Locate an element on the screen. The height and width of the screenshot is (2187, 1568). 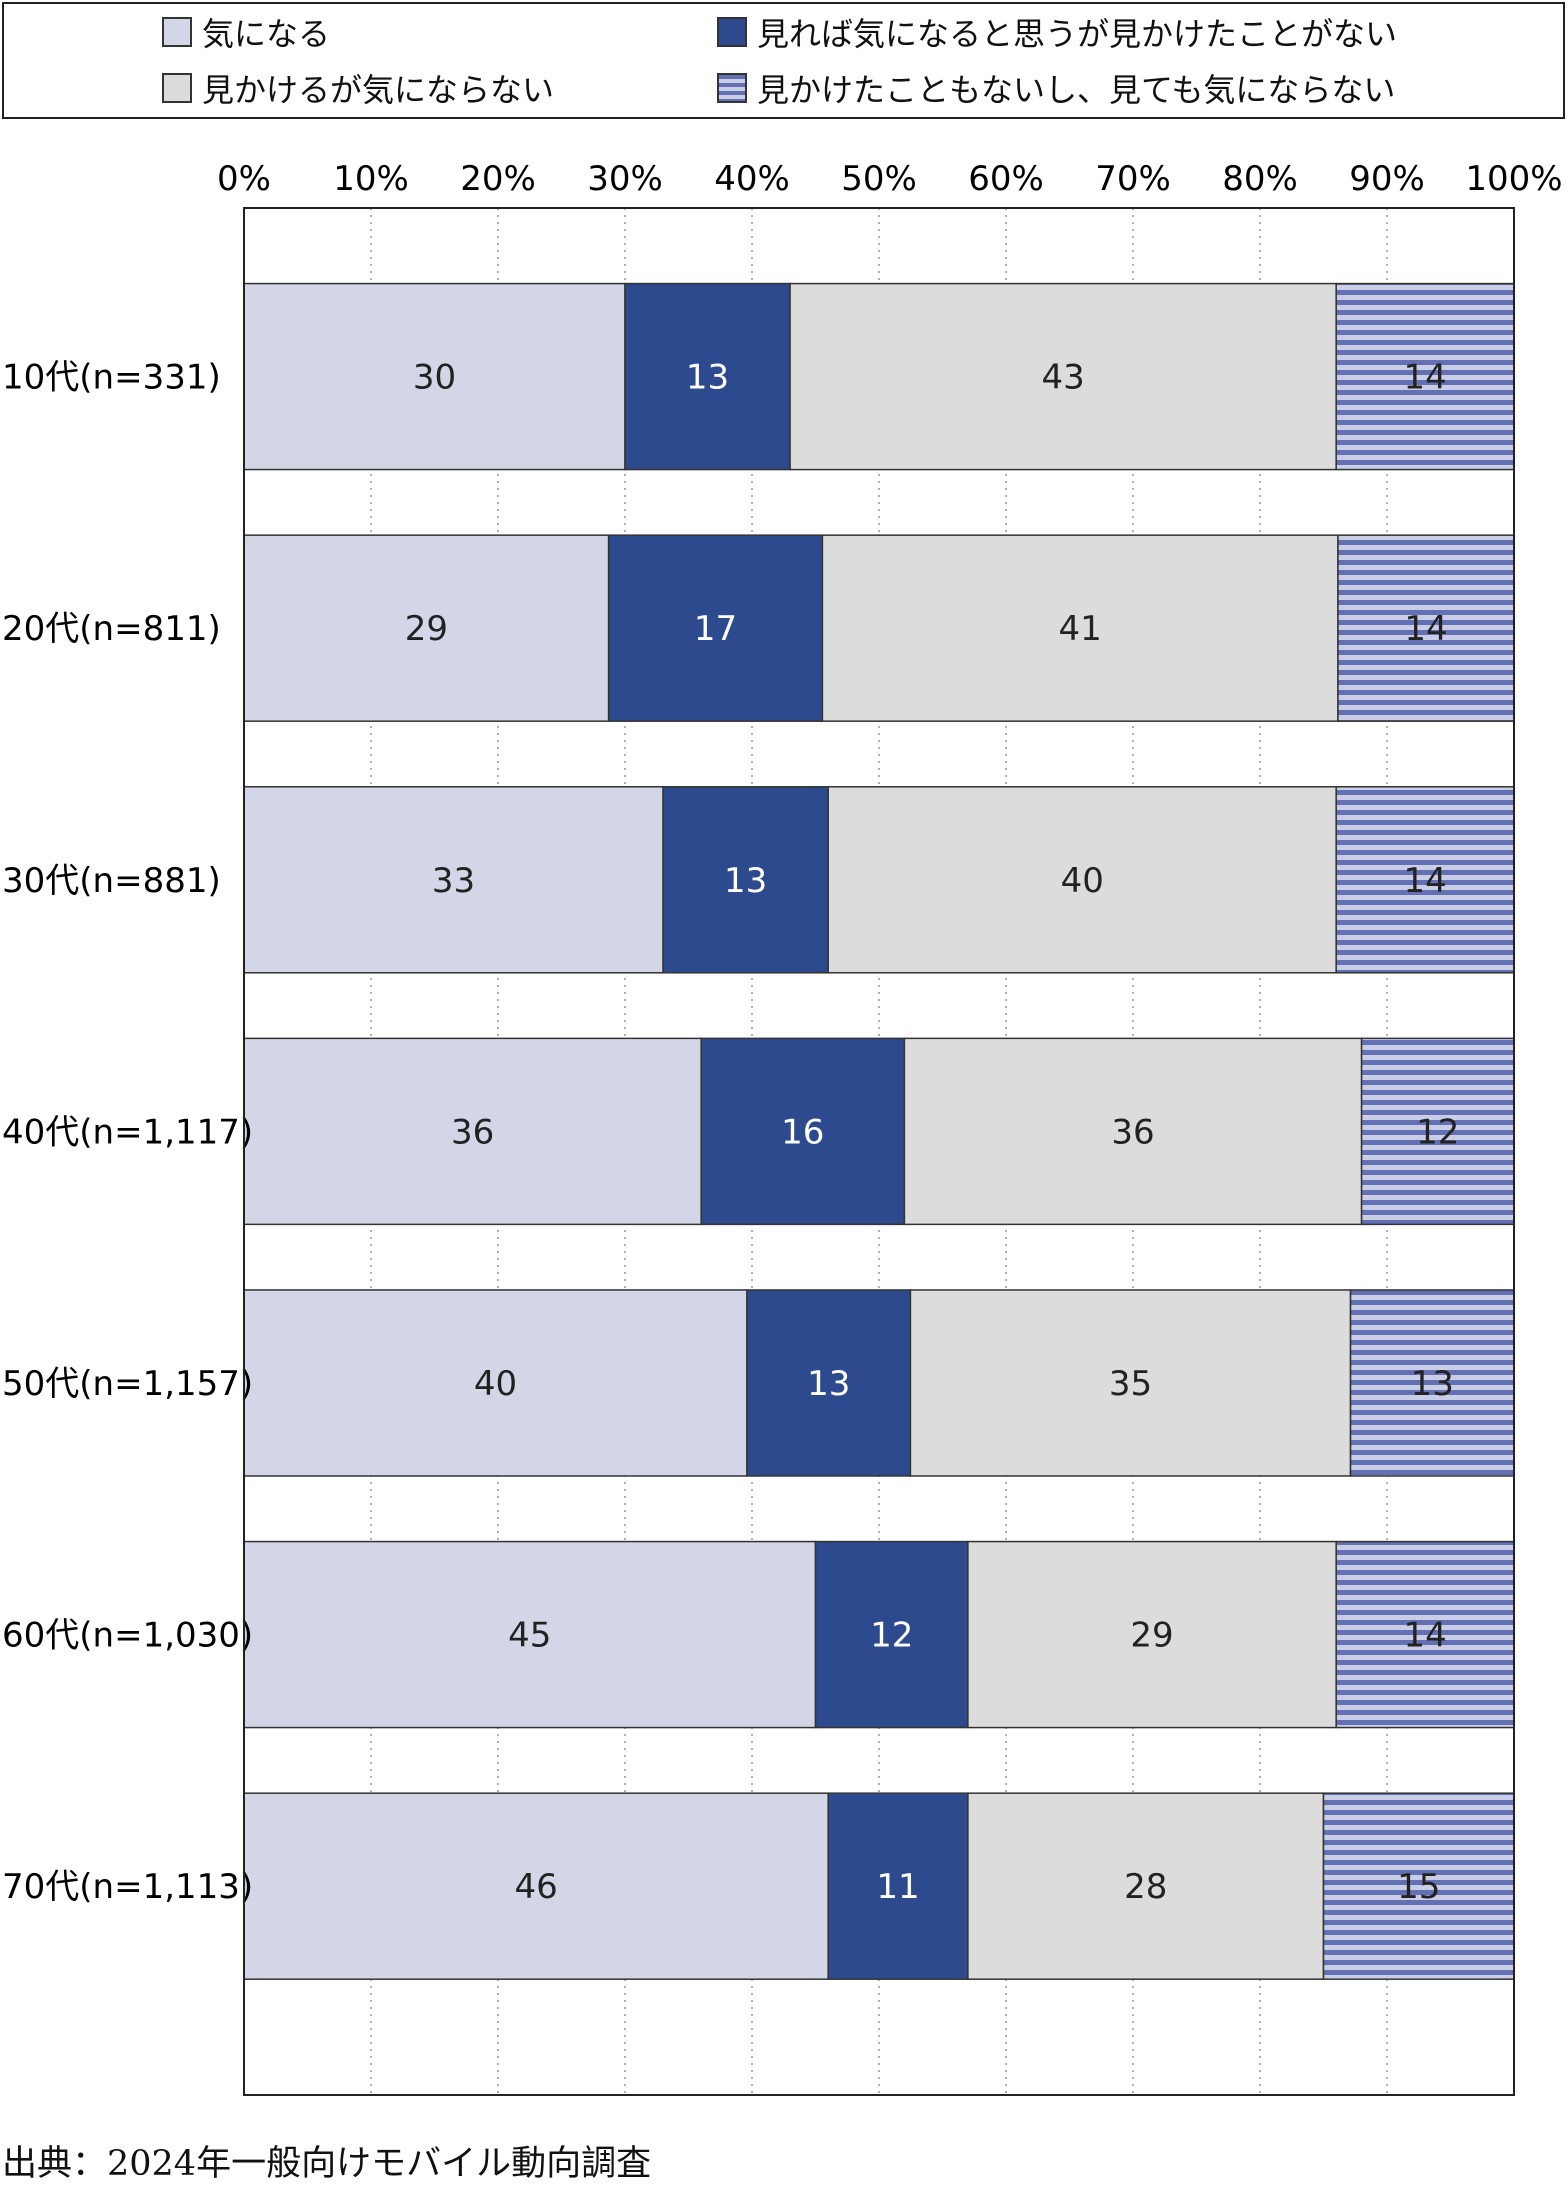
category-label: 70代(n=1,113) is located at coordinates (127, 1887).